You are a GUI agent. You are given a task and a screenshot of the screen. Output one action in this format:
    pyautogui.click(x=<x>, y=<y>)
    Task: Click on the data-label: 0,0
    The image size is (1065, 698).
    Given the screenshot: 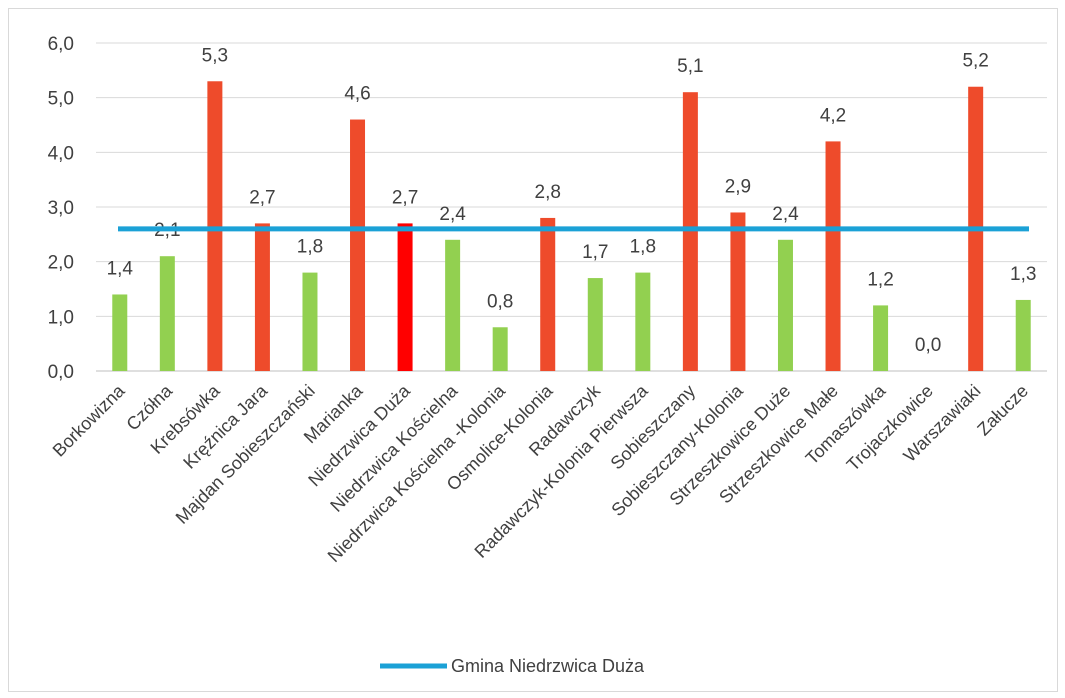 What is the action you would take?
    pyautogui.click(x=928, y=345)
    